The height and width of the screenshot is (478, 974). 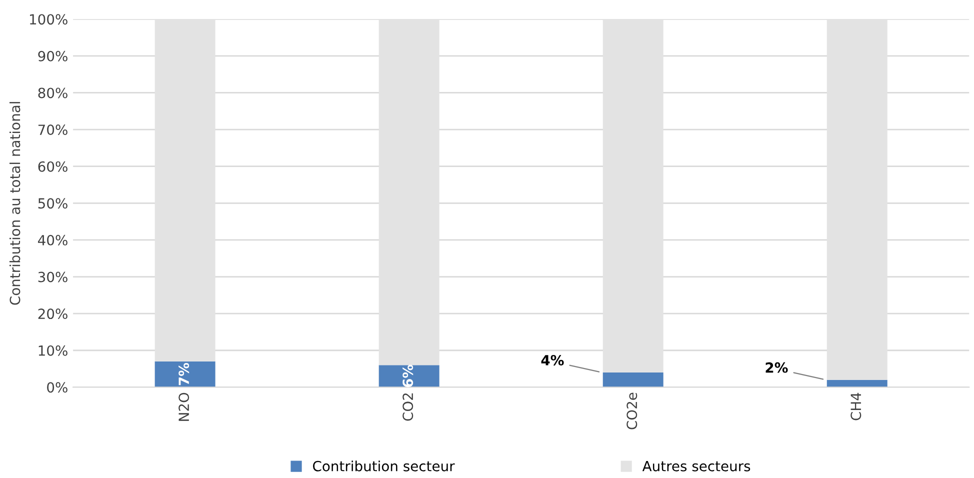 What do you see at coordinates (53, 166) in the screenshot?
I see `y-tick-label: 60%` at bounding box center [53, 166].